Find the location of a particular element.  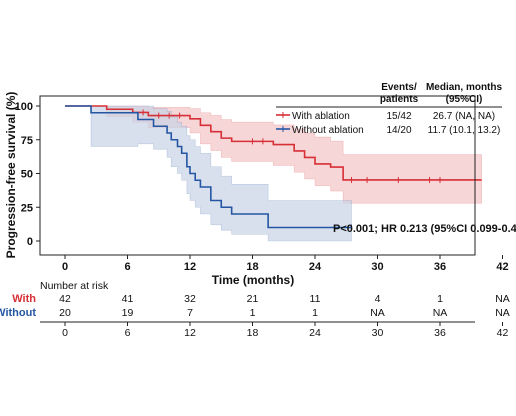

y-tick-label-3: 75 is located at coordinates (27, 141).